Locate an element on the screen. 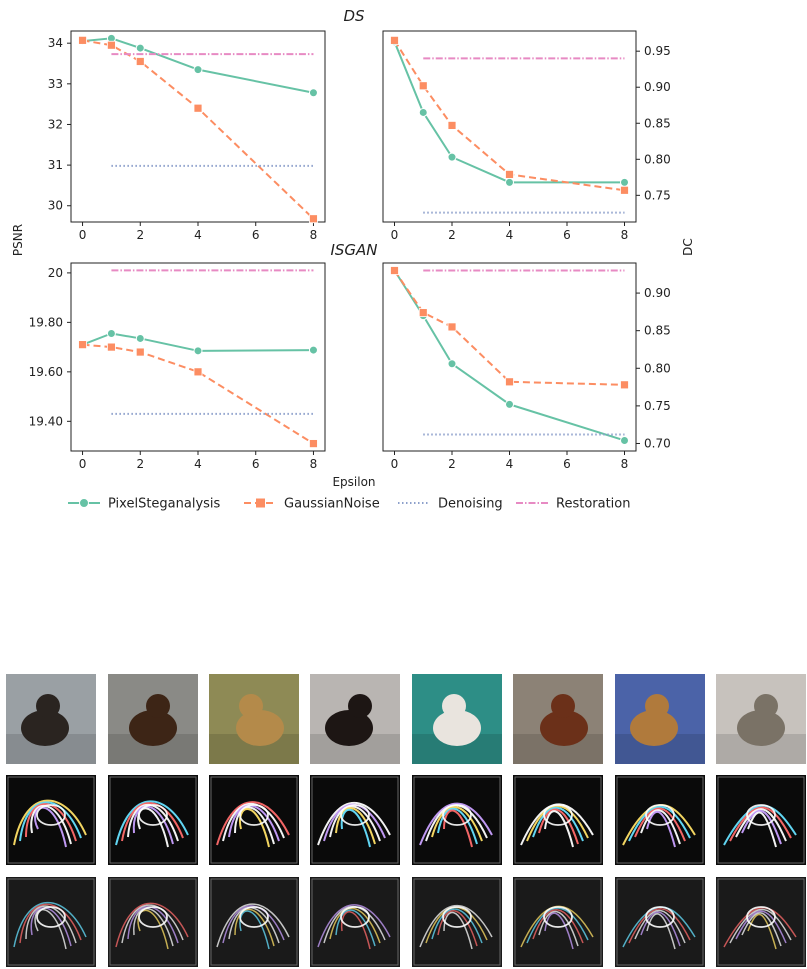 Image resolution: width=807 pixels, height=969 pixels. legend-item-denoising: Denoising is located at coordinates (450, 504).